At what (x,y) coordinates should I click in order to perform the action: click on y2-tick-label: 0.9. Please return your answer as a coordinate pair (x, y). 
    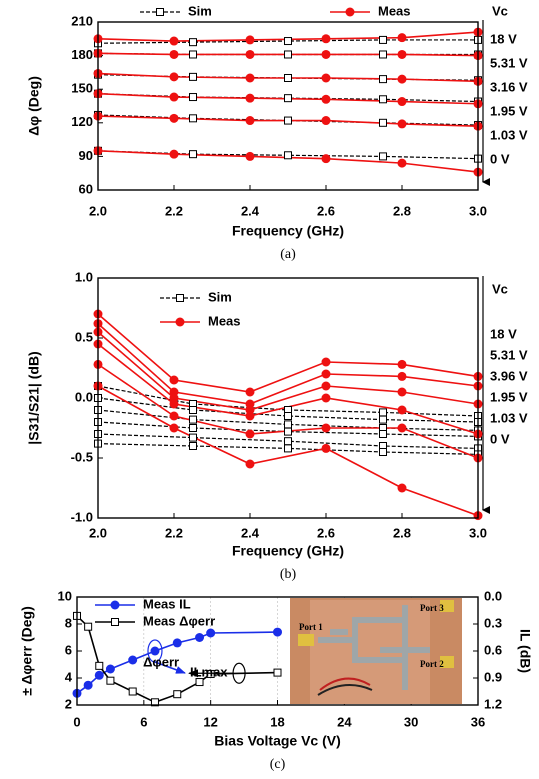
    Looking at the image, I should click on (493, 676).